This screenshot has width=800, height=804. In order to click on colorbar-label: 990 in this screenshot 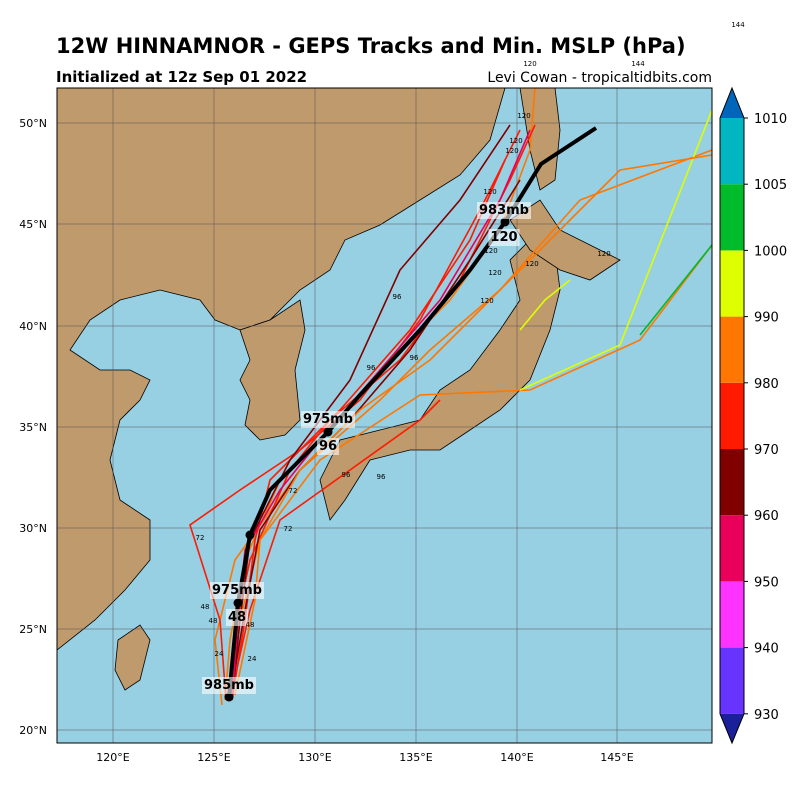, I will do `click(766, 318)`.